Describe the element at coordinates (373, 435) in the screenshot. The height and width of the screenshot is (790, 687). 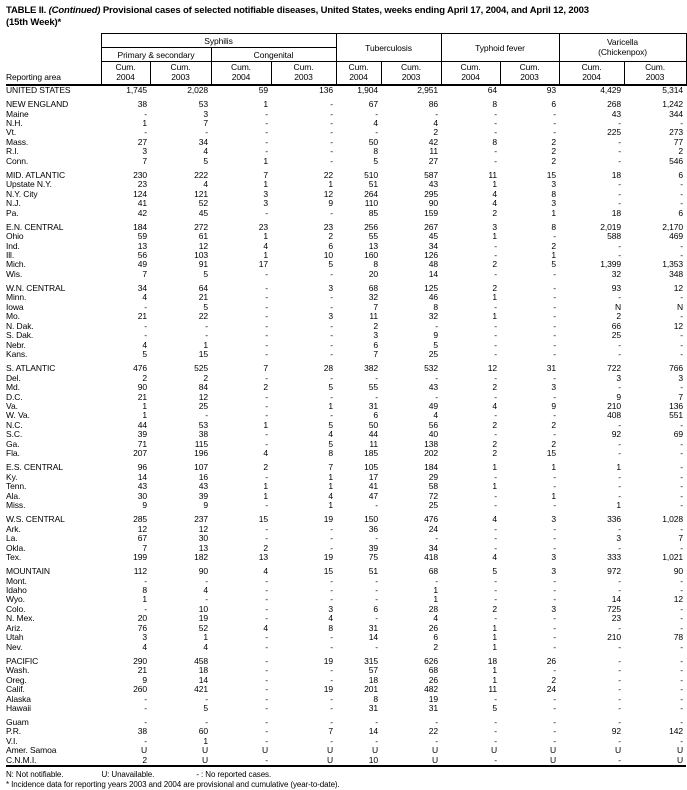
I see `value-cell: 44` at that location.